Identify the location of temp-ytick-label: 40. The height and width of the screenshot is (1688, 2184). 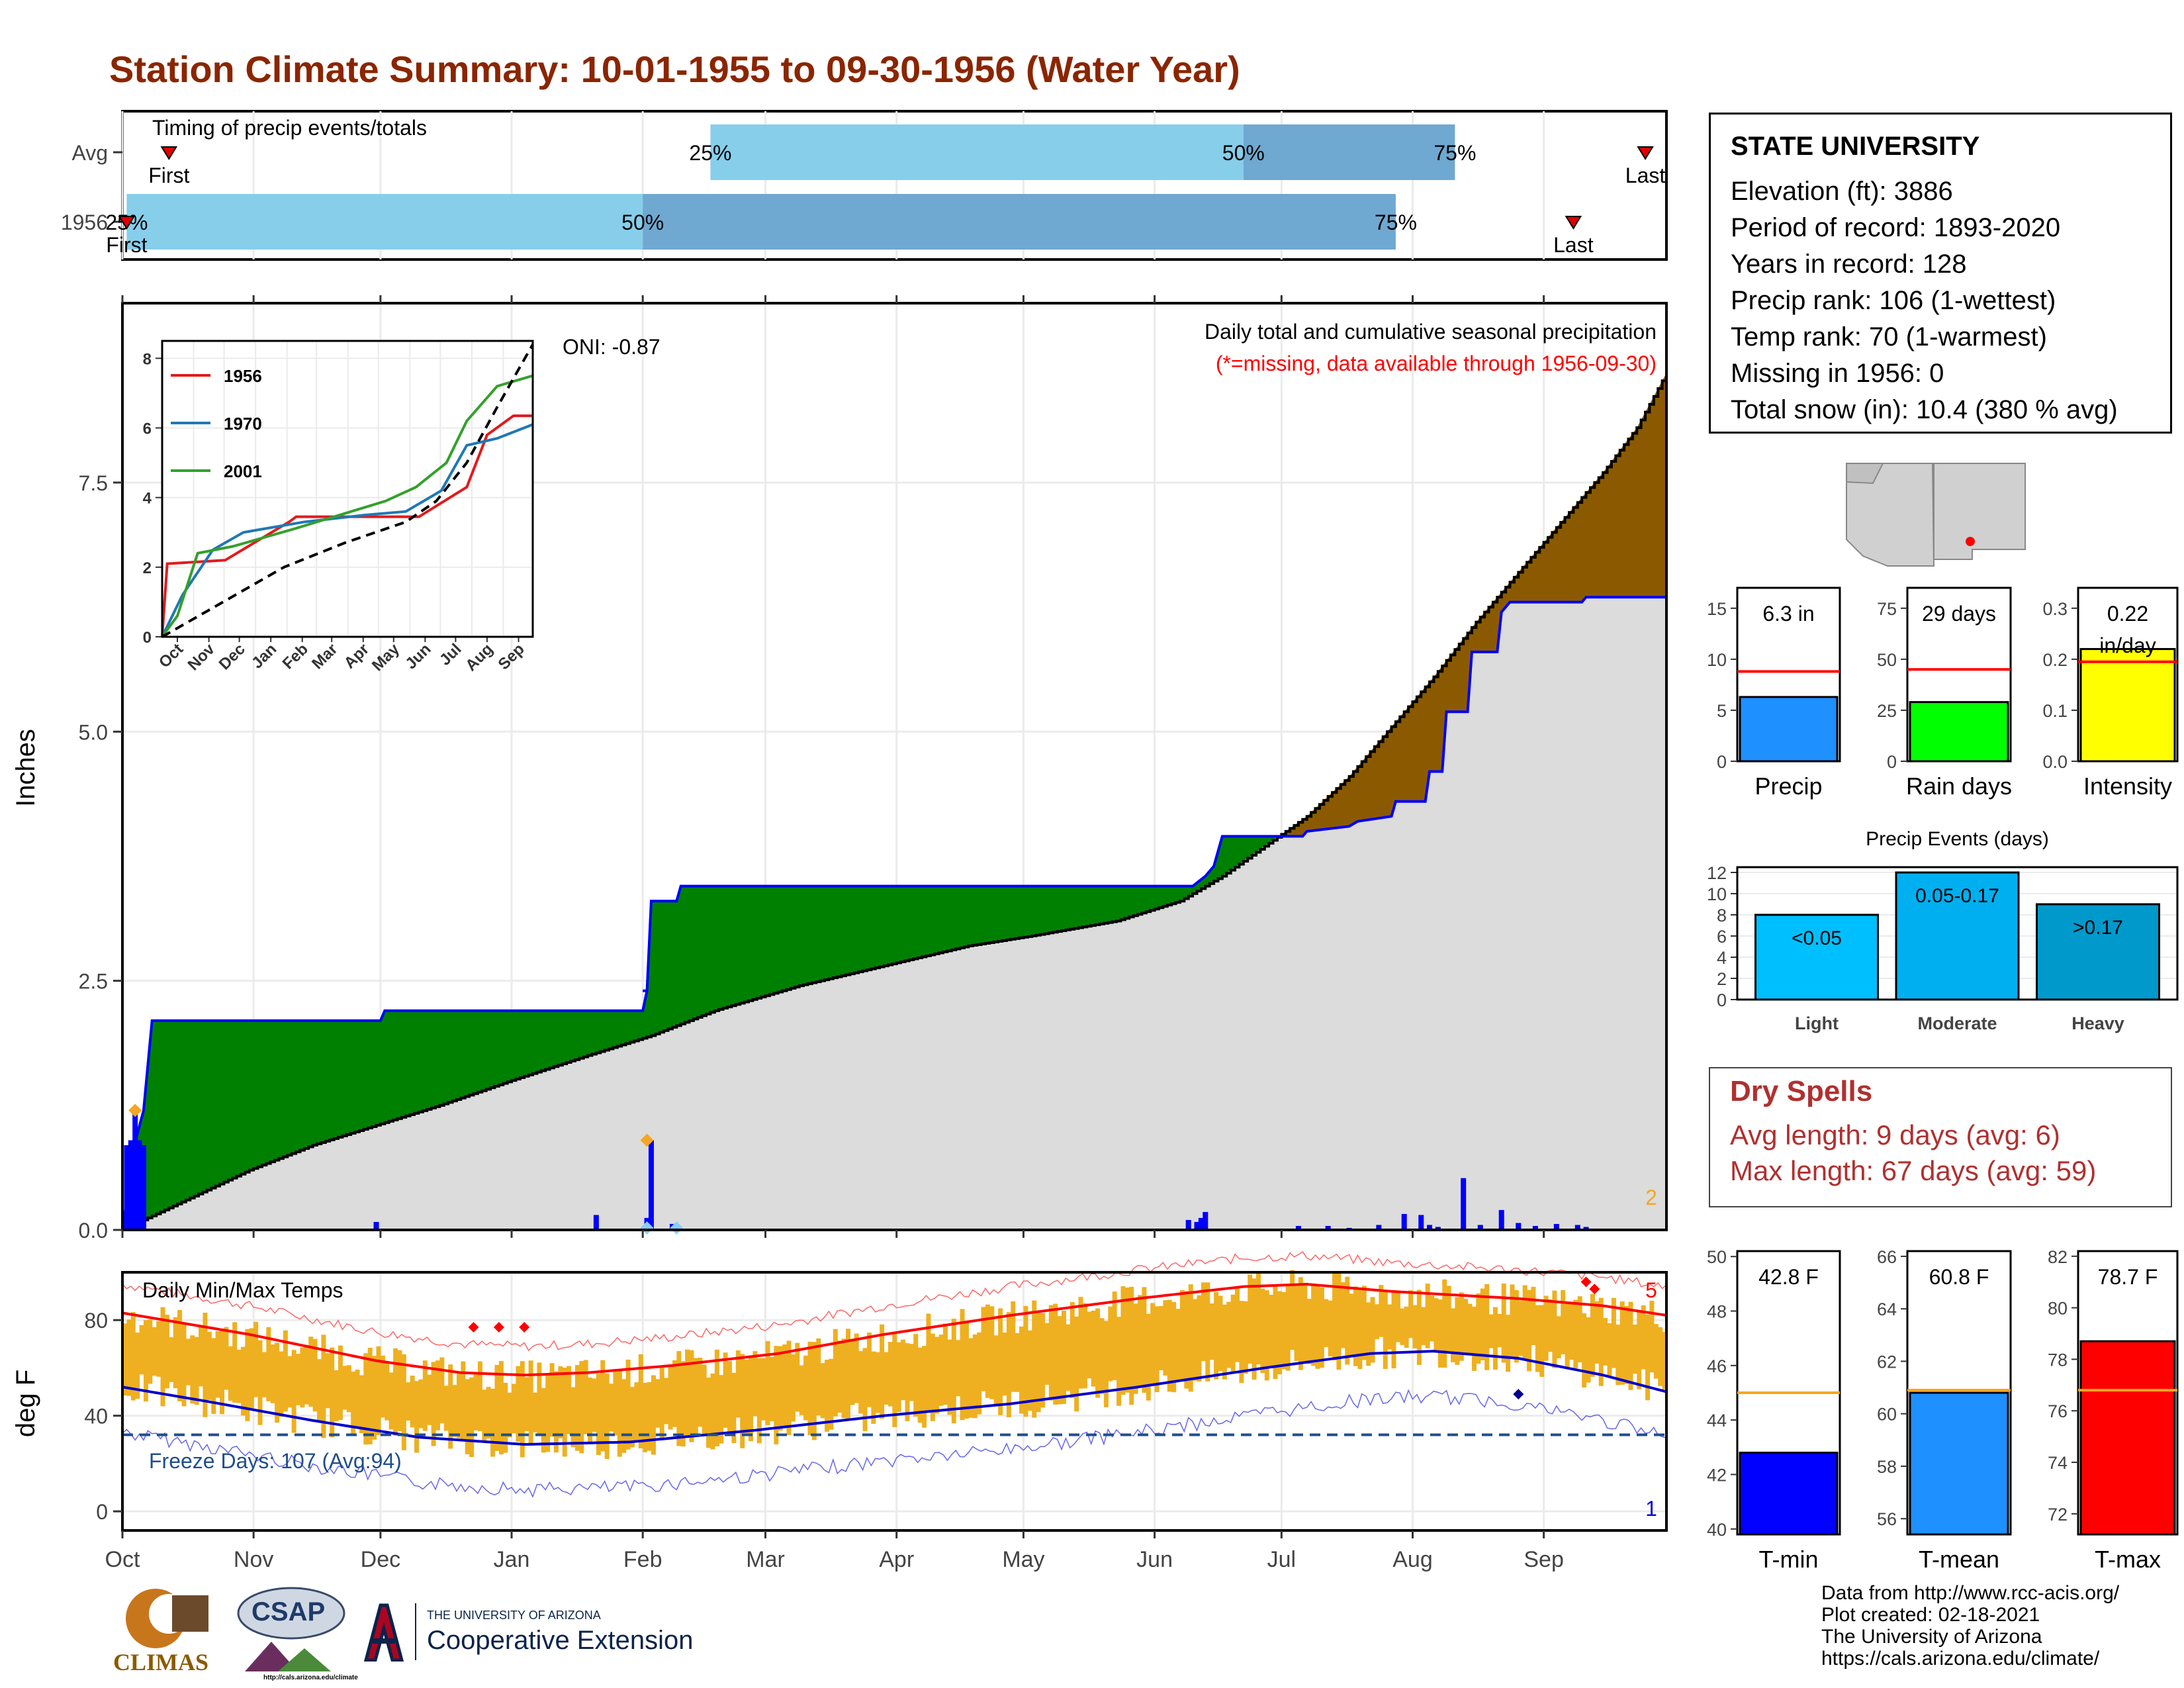
(96, 1417).